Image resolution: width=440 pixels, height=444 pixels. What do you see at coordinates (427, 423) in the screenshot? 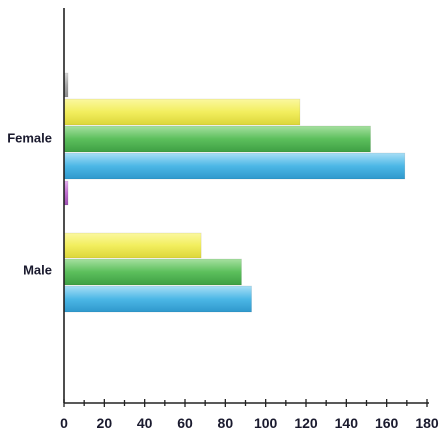
I see `x-tick-label-180: 180` at bounding box center [427, 423].